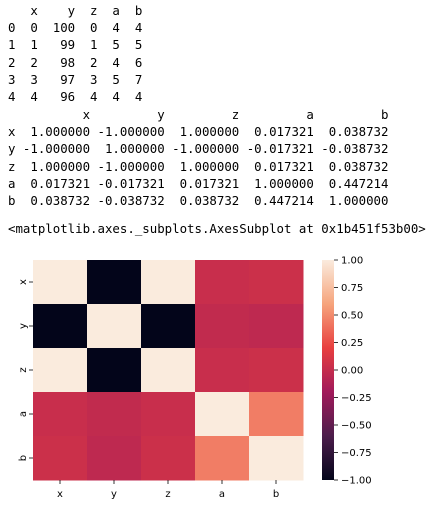  Describe the element at coordinates (114, 414) in the screenshot. I see `heatmap-cell-a-y` at that location.